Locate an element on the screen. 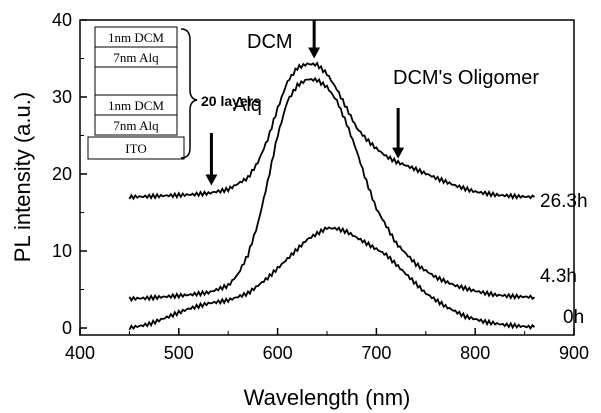  curve-label: 0h is located at coordinates (573, 317).